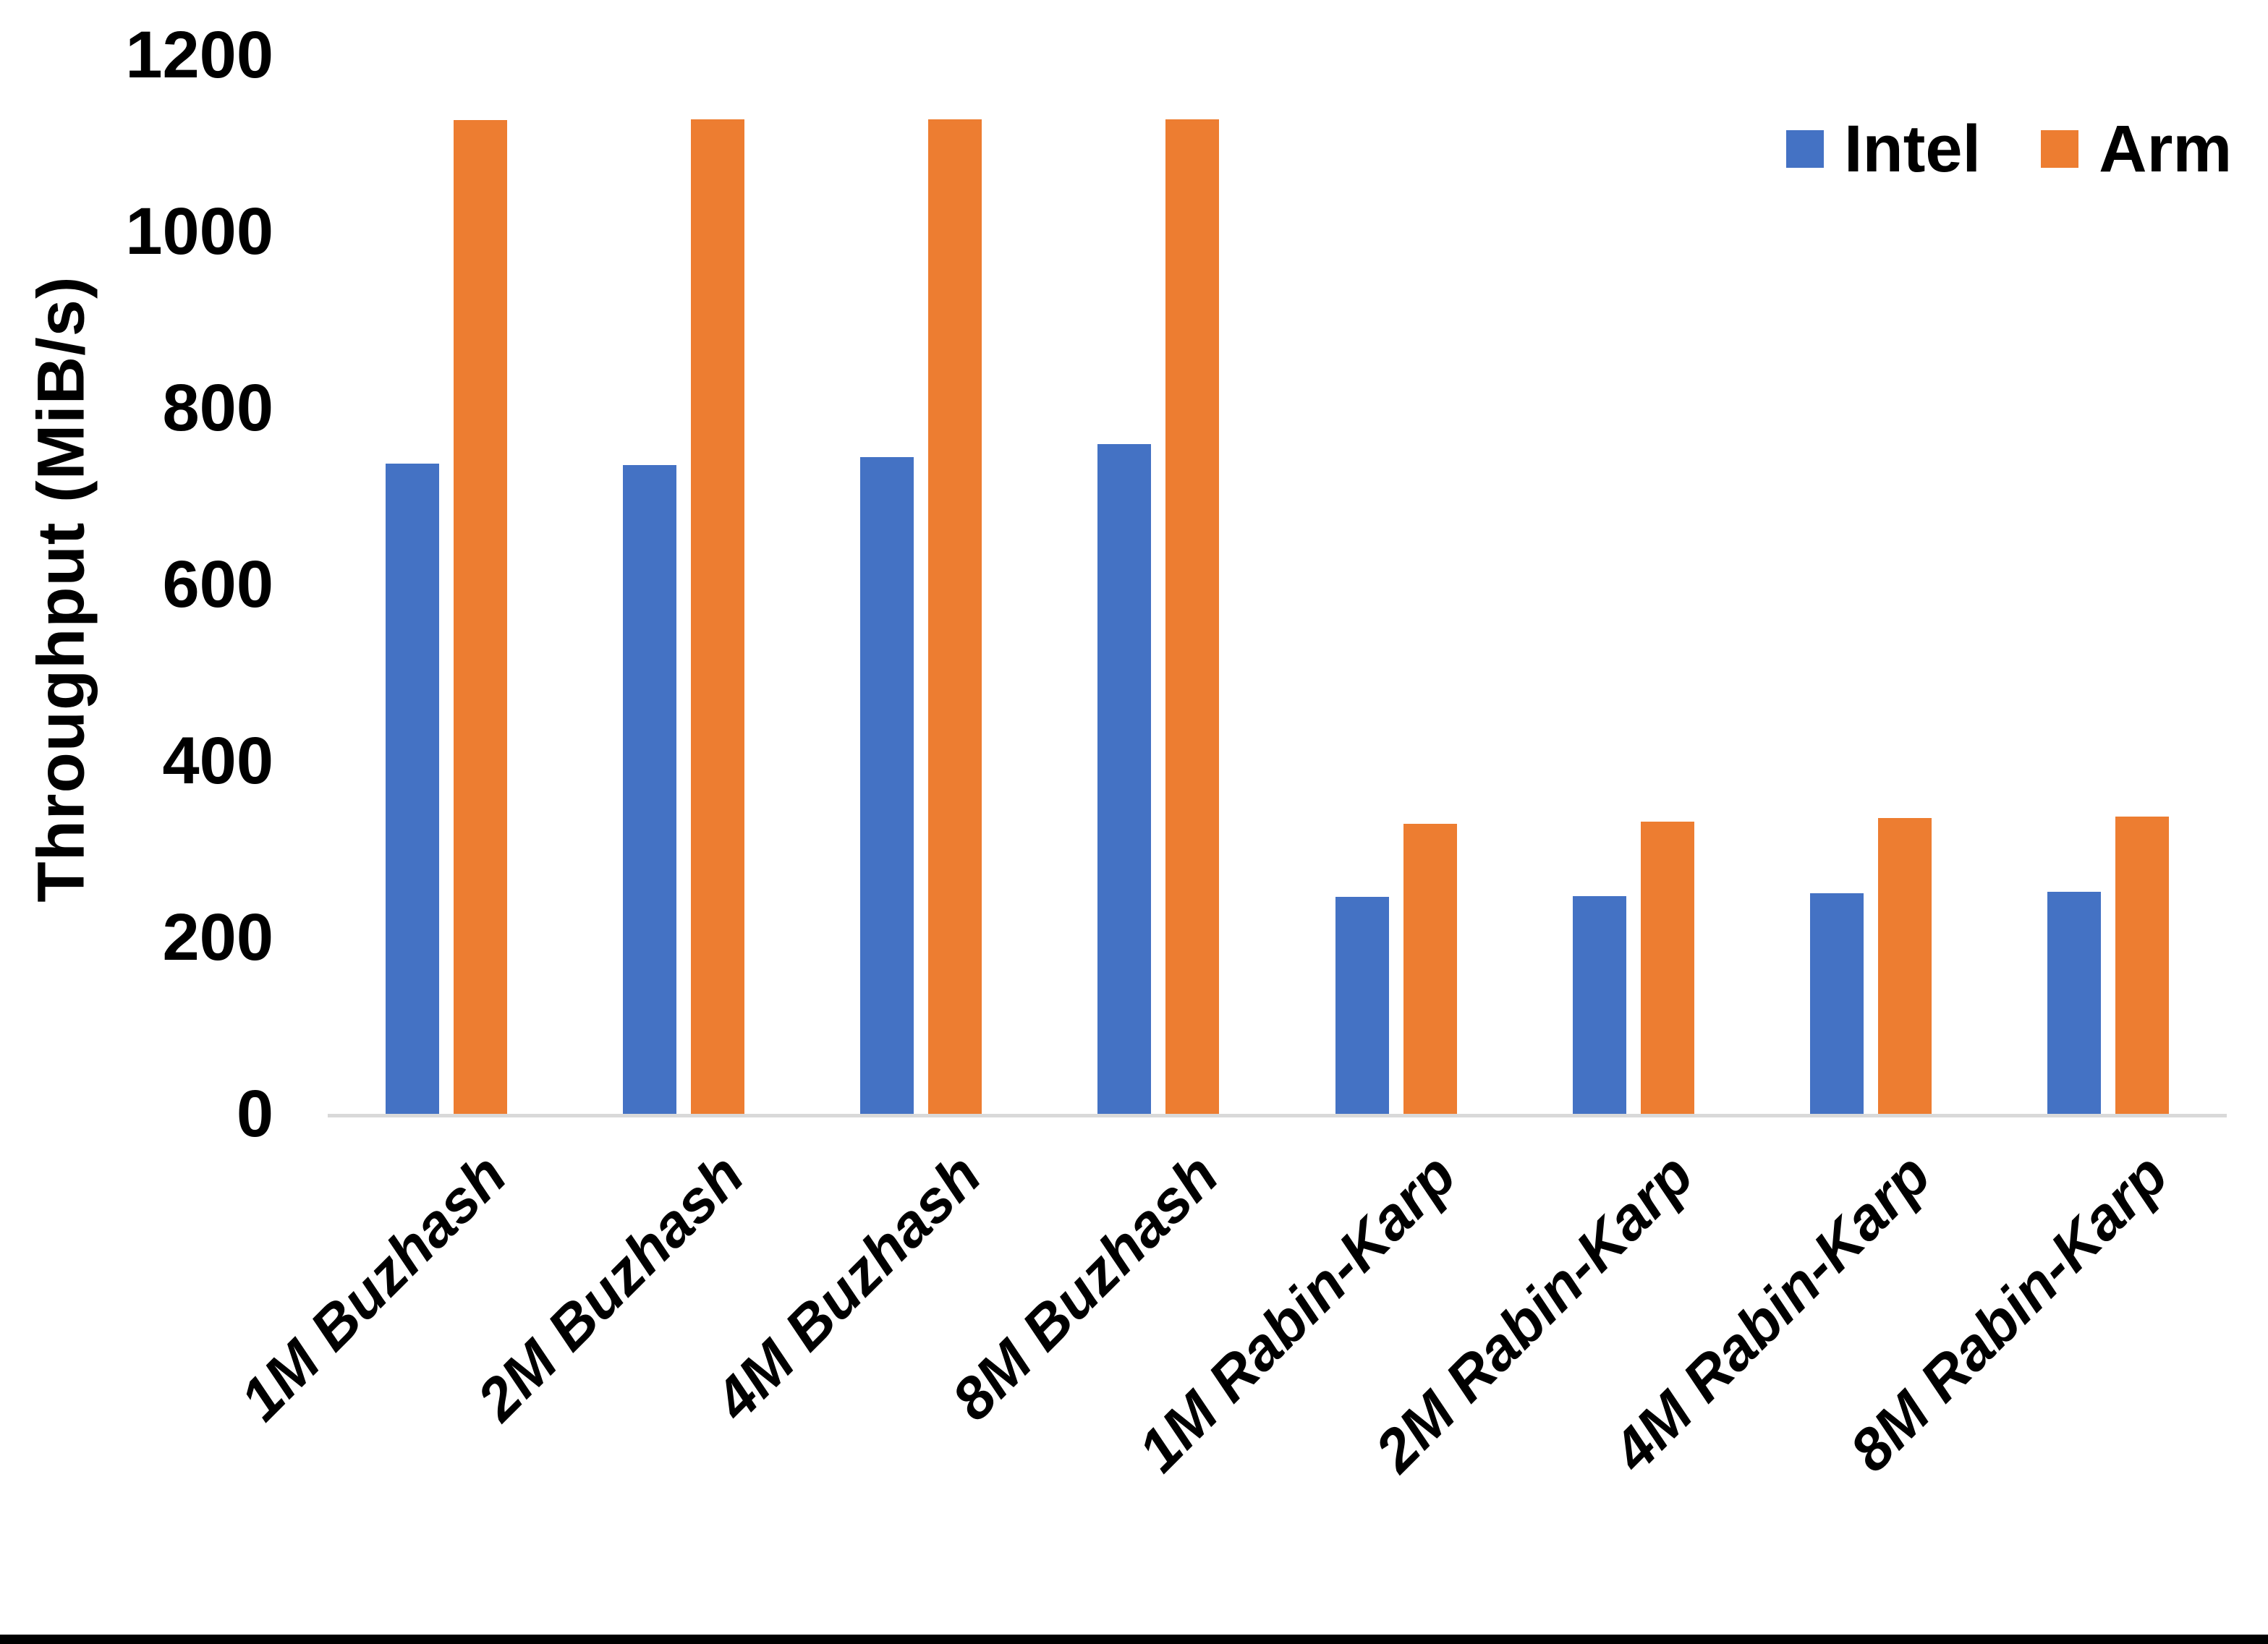  What do you see at coordinates (218, 761) in the screenshot?
I see `y-tick-label-400: 400` at bounding box center [218, 761].